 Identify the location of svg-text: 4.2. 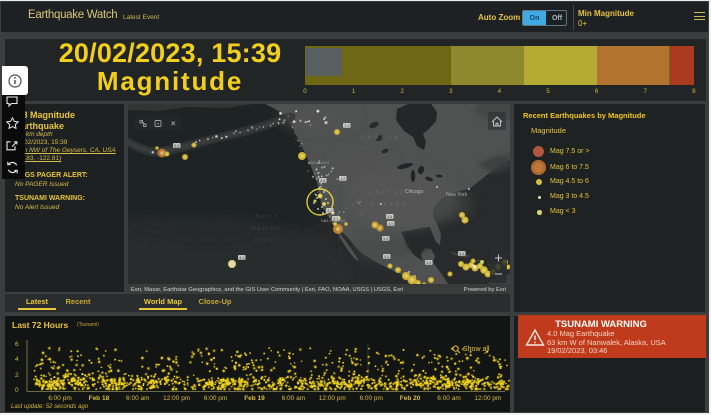
(329, 211).